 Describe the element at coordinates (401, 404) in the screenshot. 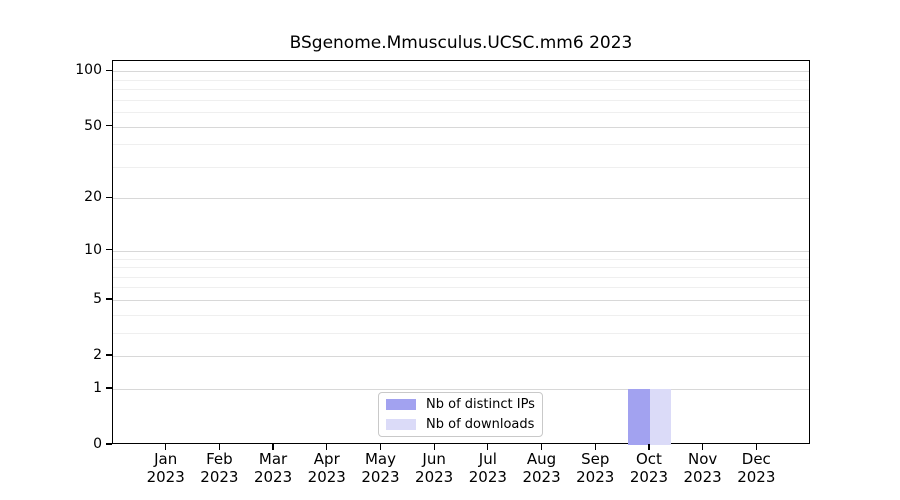

I see `distinct-ips-swatch-icon` at that location.